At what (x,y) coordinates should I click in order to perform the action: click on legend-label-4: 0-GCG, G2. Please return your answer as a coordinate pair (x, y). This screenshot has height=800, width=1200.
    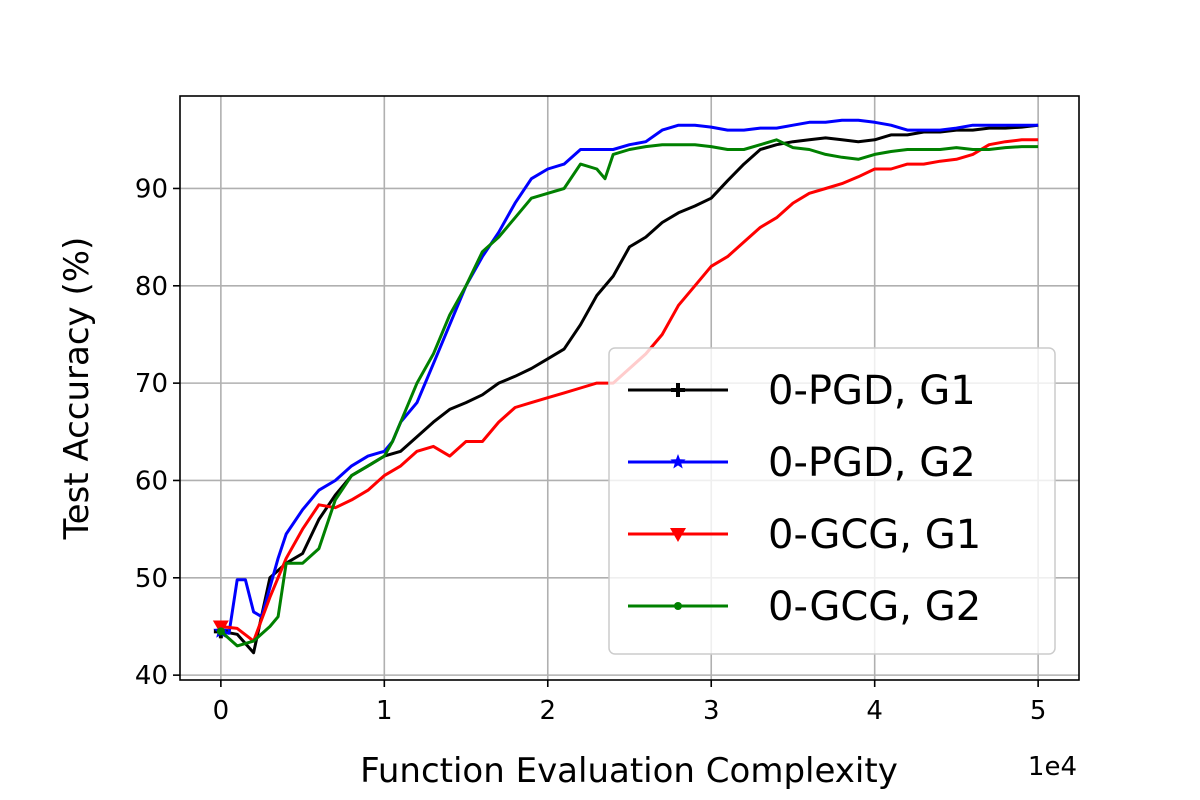
    Looking at the image, I should click on (874, 607).